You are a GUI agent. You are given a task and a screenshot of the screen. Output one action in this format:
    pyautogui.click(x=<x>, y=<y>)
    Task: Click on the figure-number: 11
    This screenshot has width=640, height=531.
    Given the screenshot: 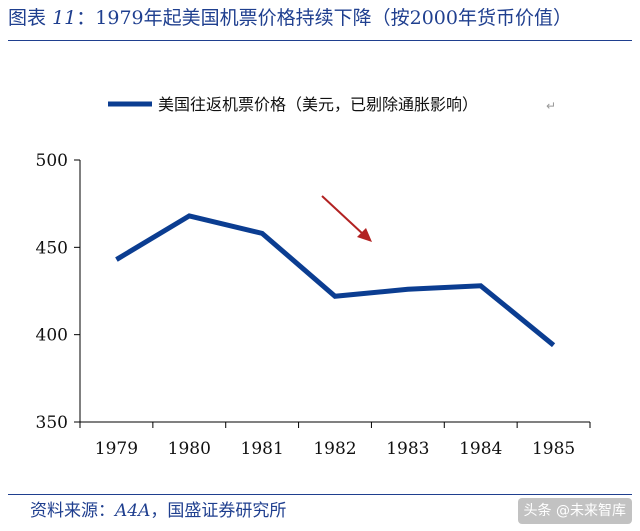 What is the action you would take?
    pyautogui.click(x=64, y=18)
    